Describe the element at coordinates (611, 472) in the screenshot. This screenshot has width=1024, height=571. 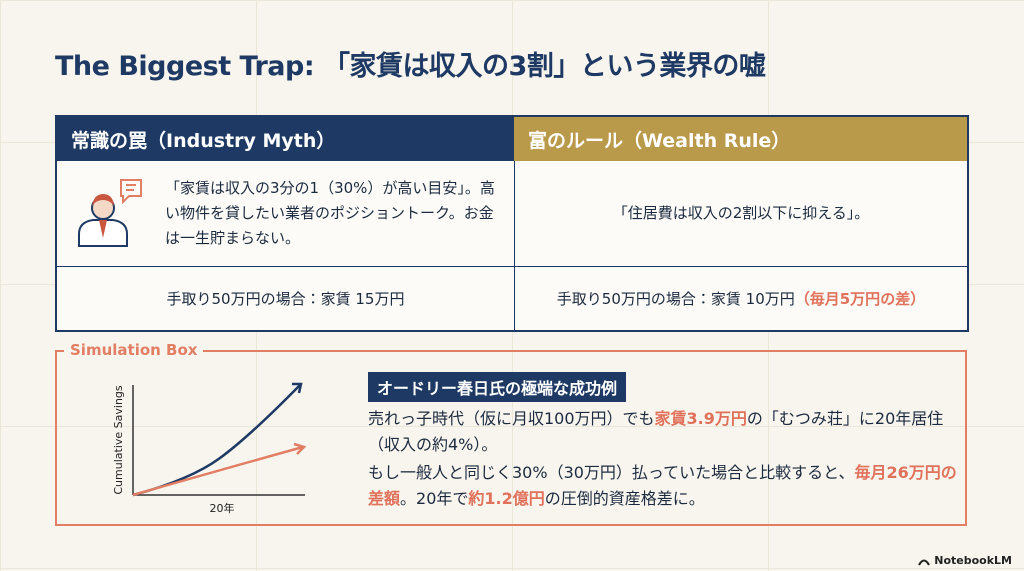
I see `text: もし一般人と同じく30%（30万円）払っていた場合と比較すると、` at that location.